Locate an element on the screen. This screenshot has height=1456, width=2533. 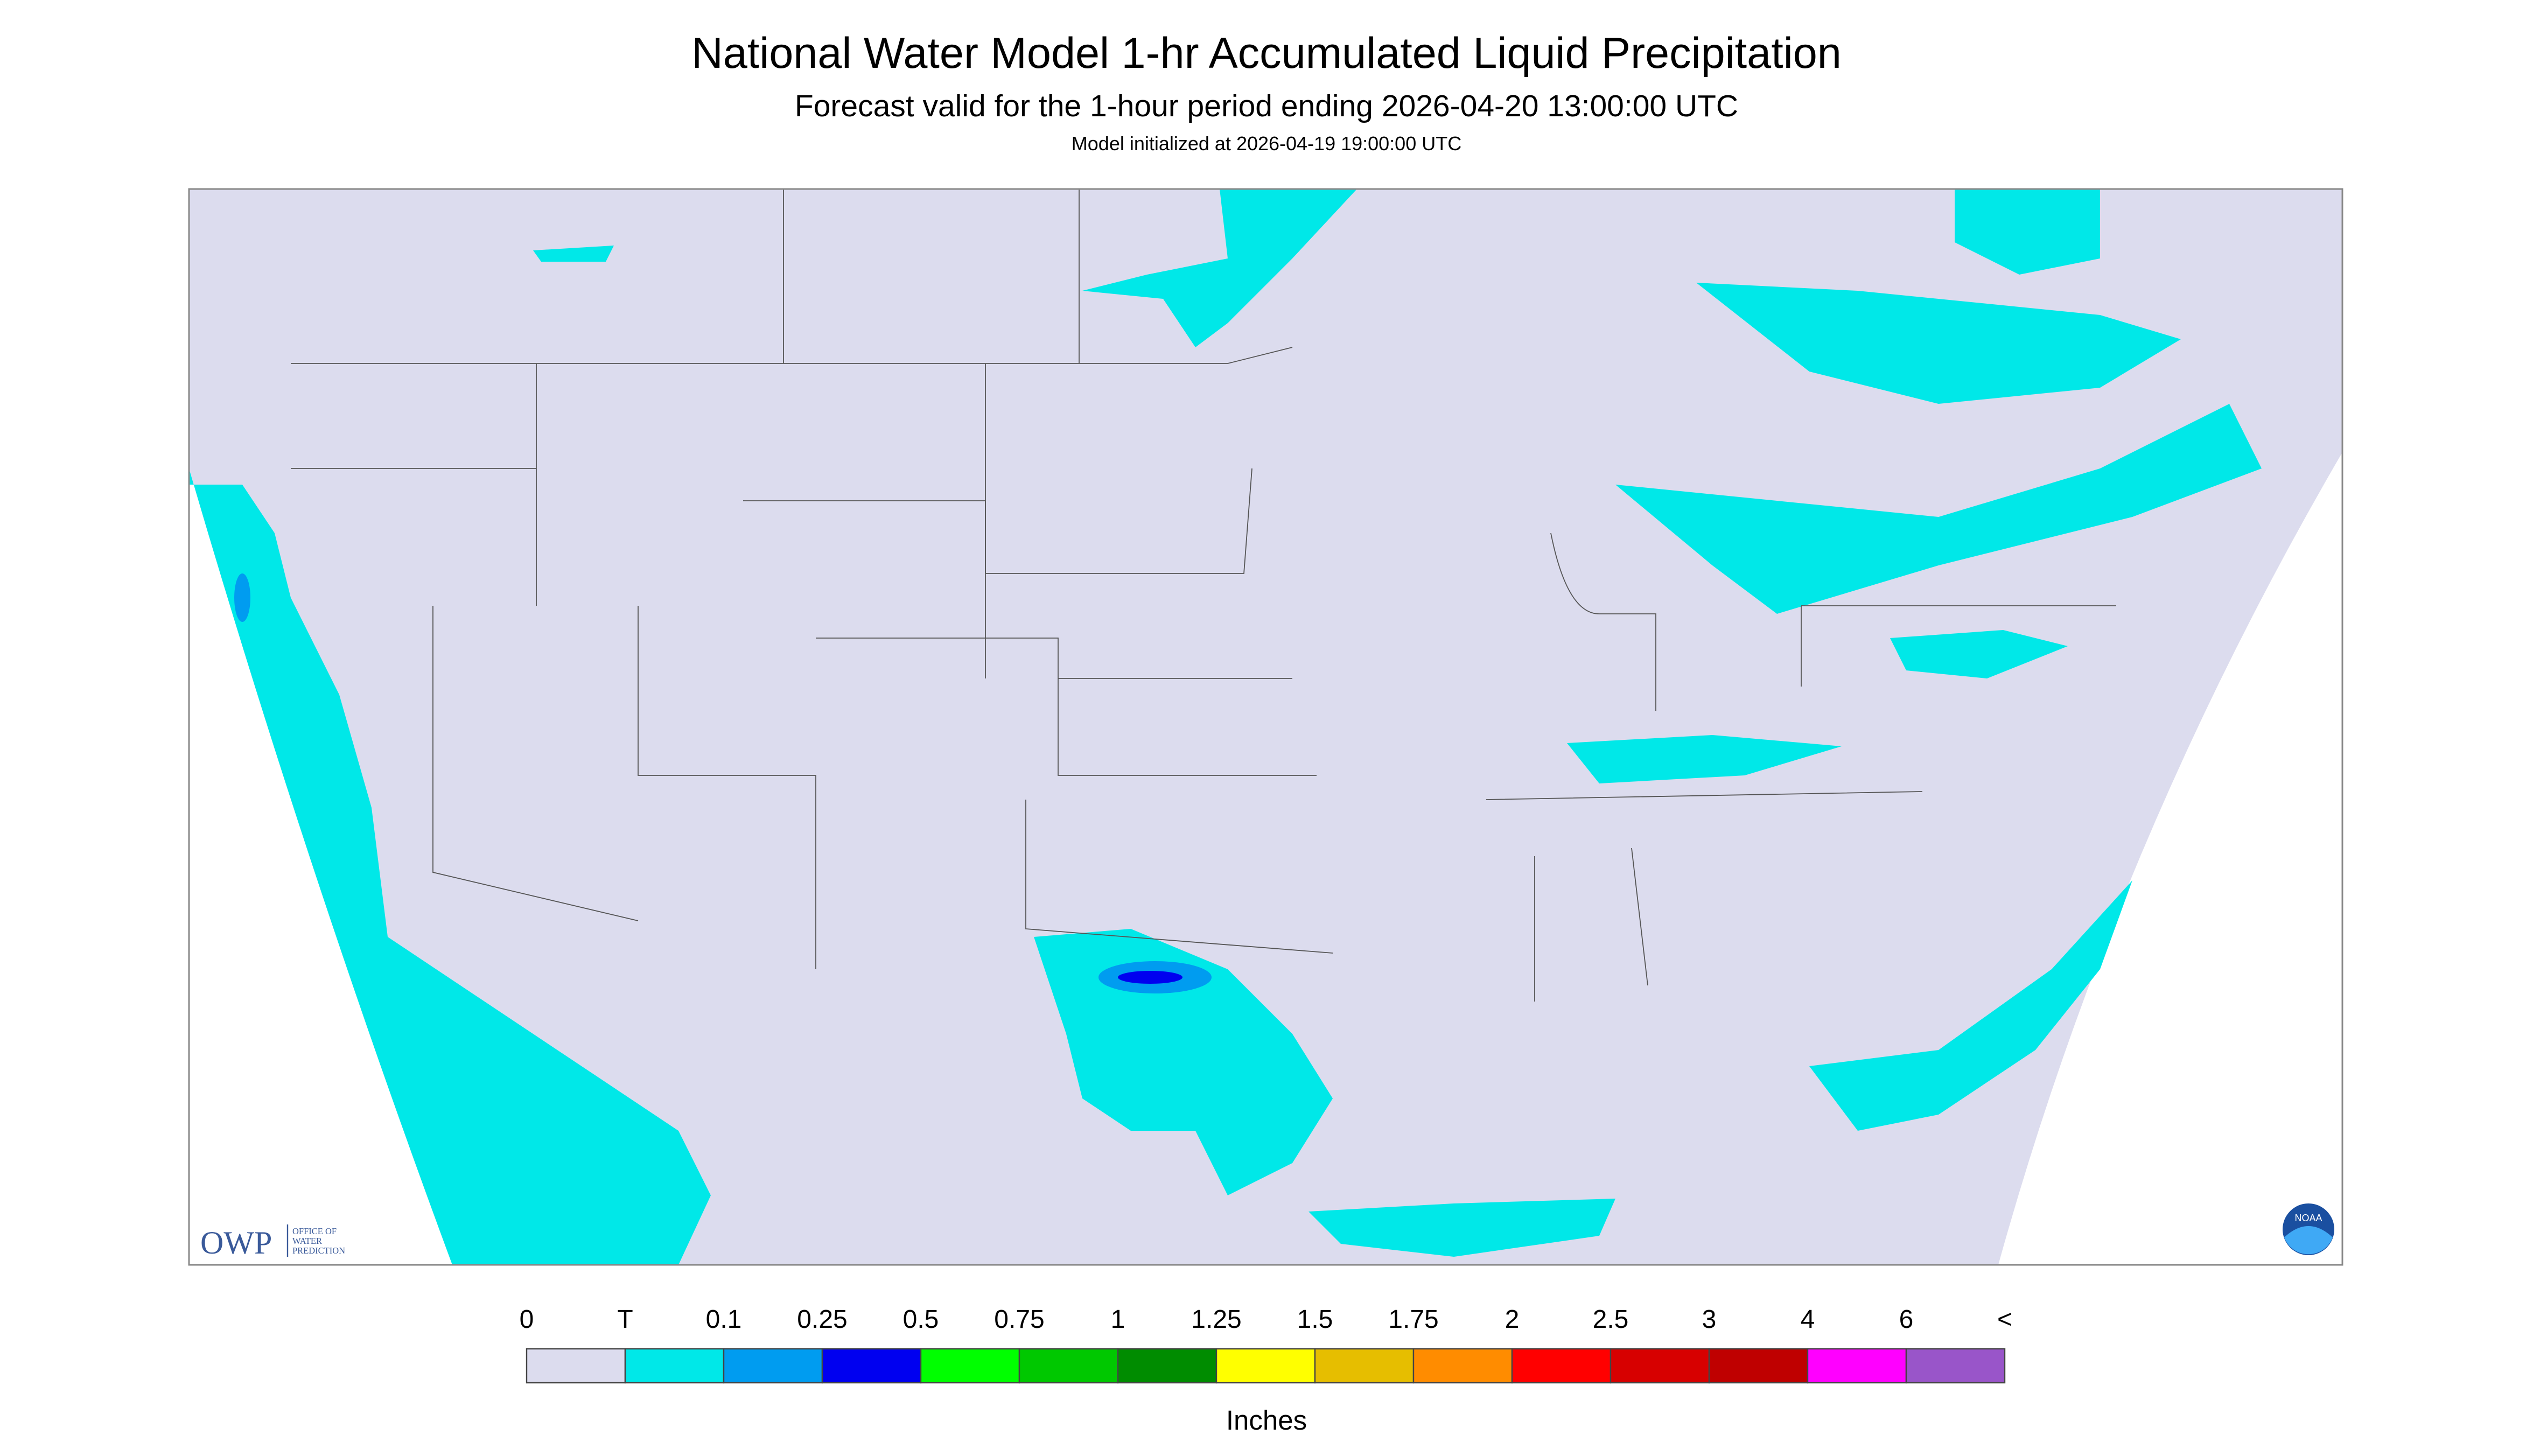
legend: 0 T 0.1 0.25 0.5 0.75 1 1.25 1.5 1.75 2 2.5 3 4 6 < is located at coordinates (1266, 1344).